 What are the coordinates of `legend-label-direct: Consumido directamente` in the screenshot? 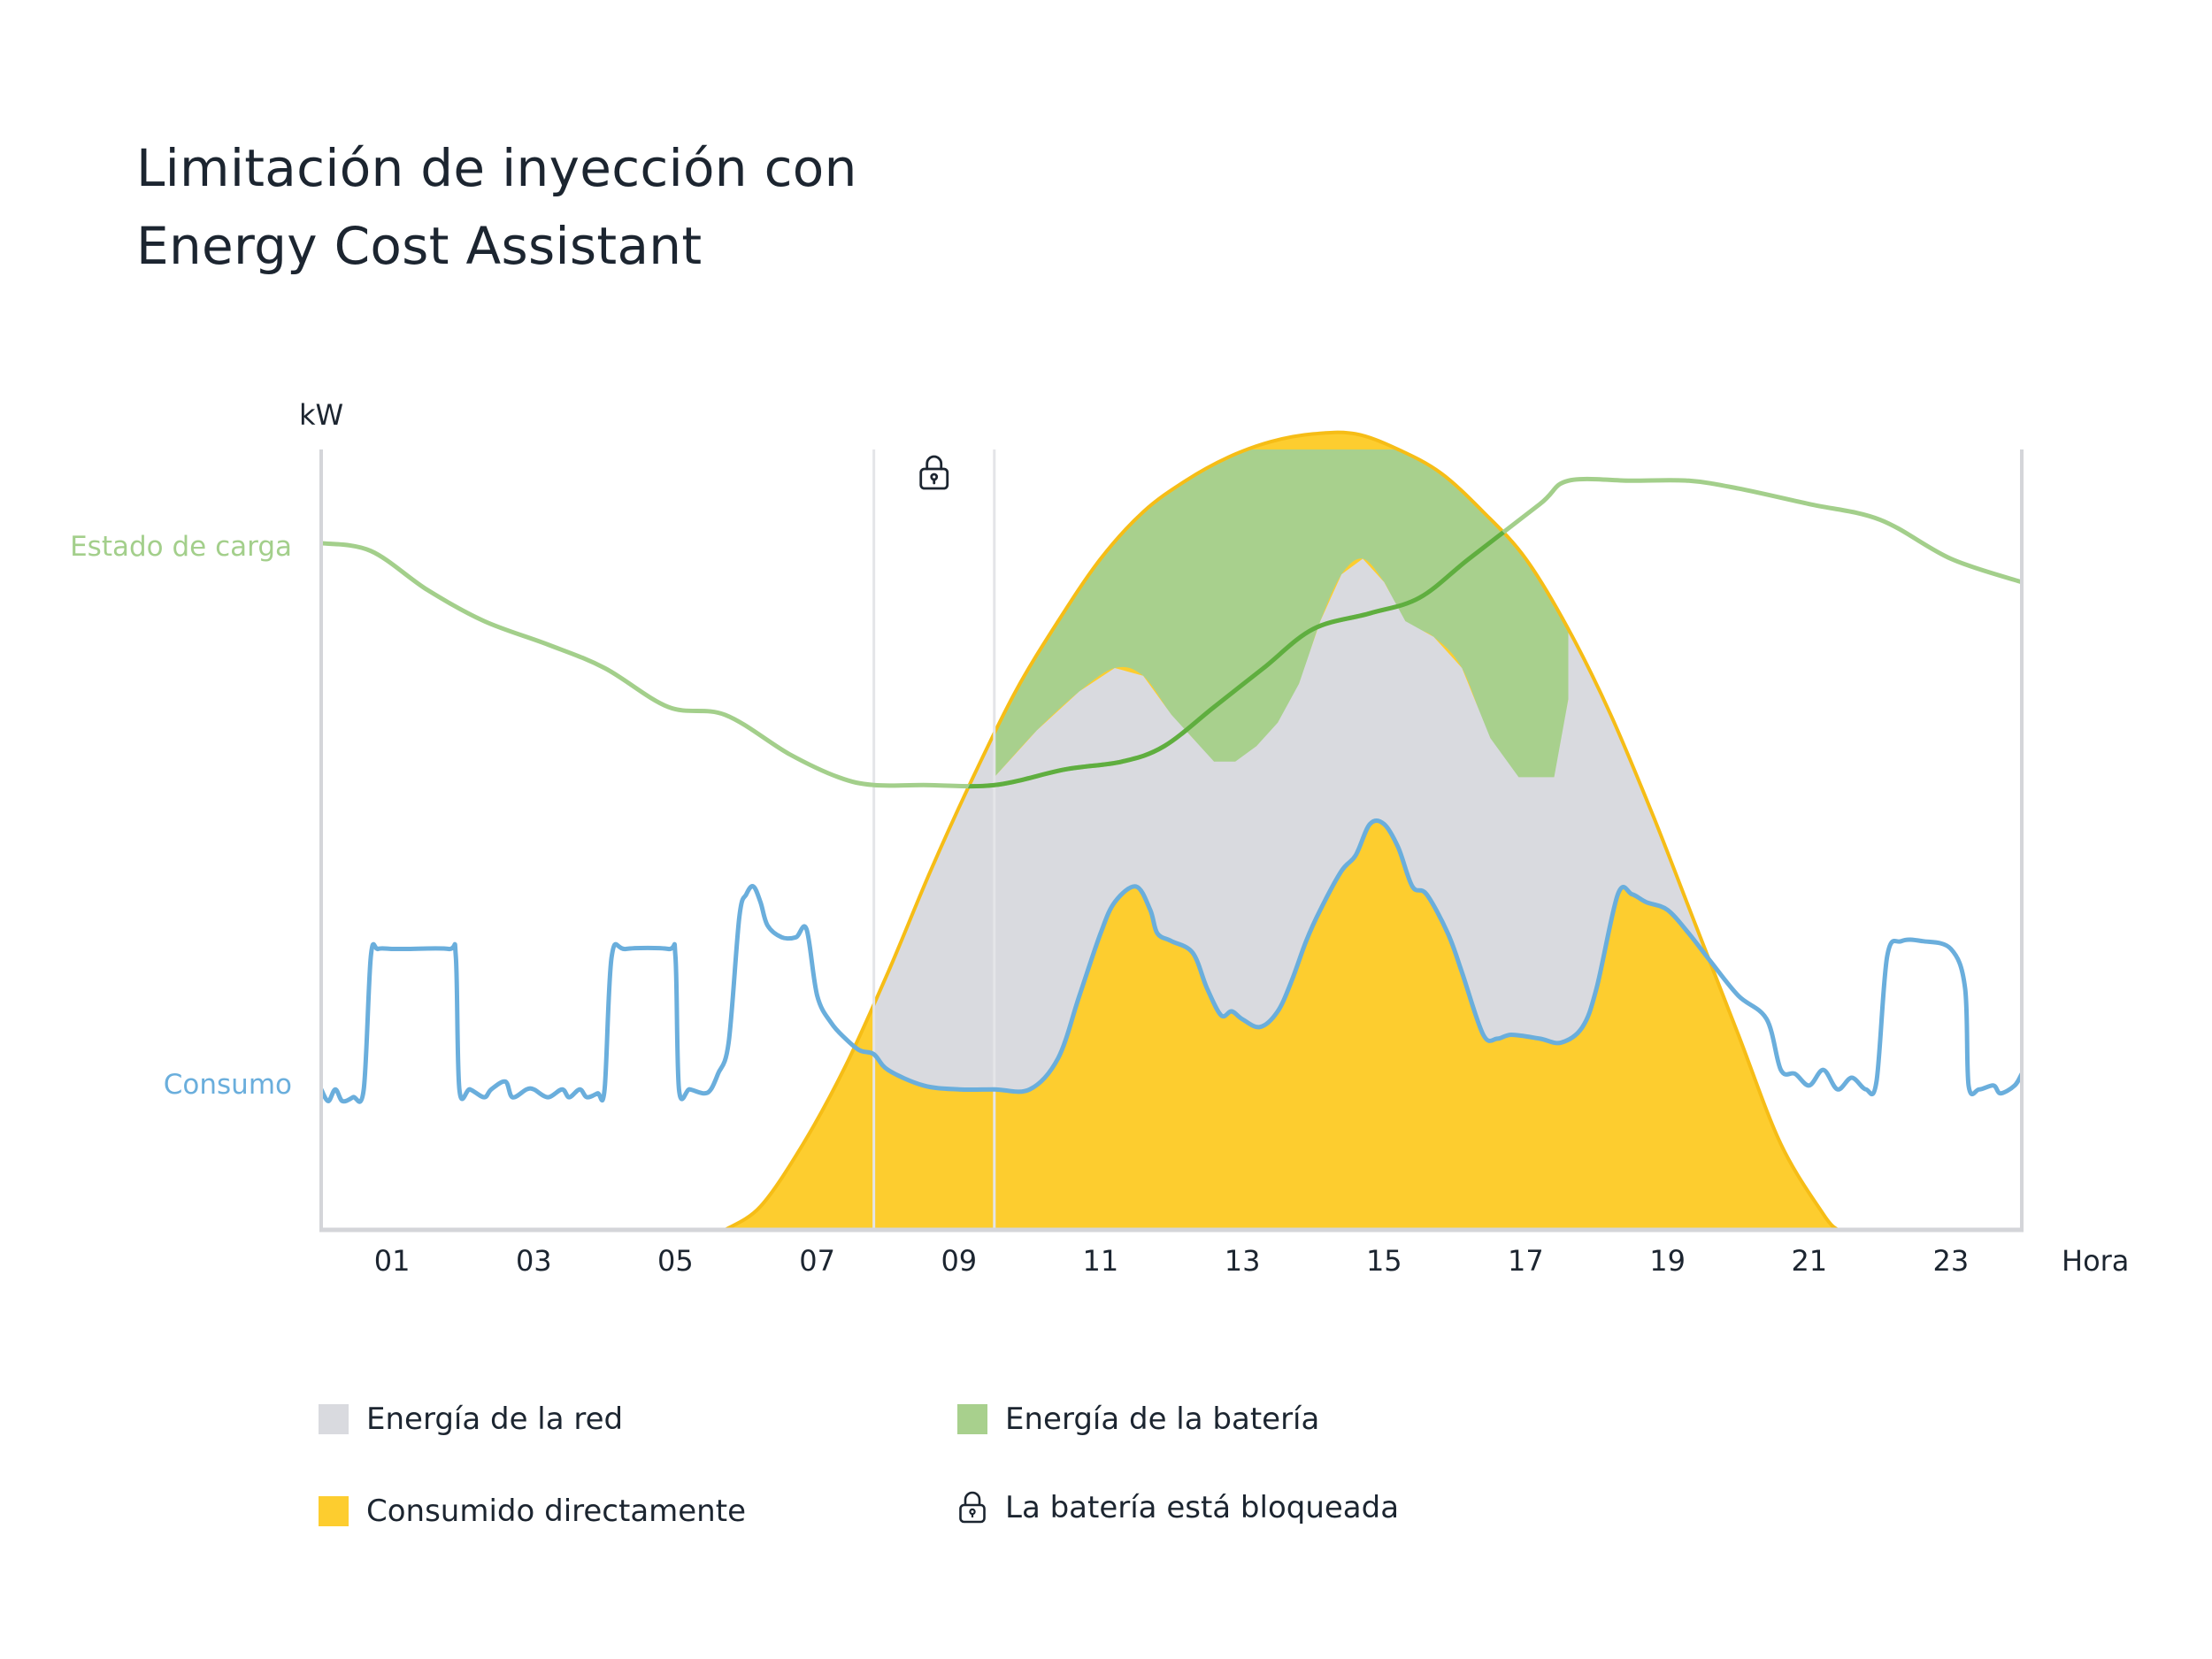 It's located at (556, 1512).